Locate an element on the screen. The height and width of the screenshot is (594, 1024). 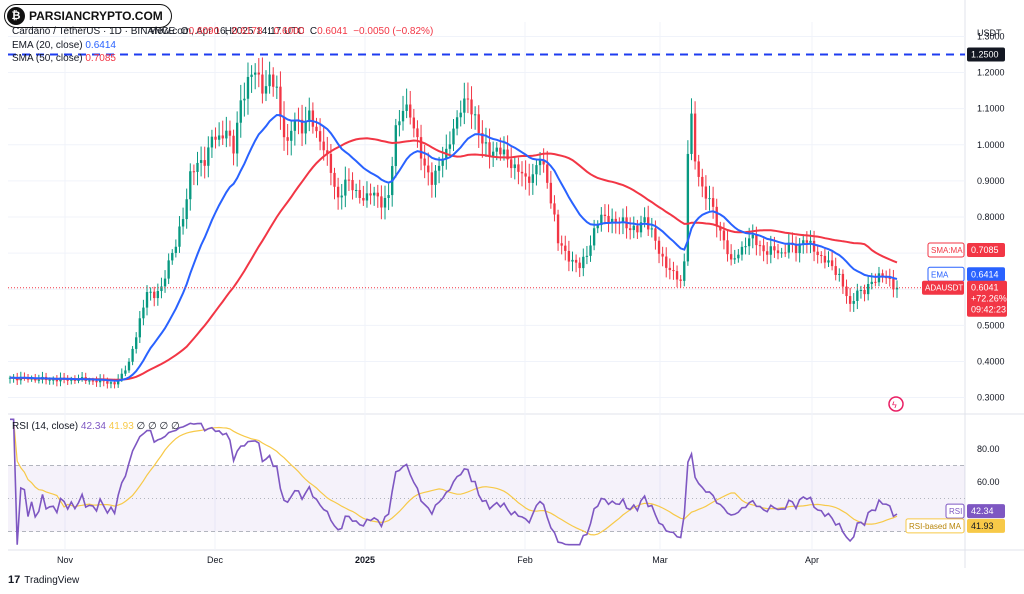
level-tag-bg is located at coordinates (986, 54).